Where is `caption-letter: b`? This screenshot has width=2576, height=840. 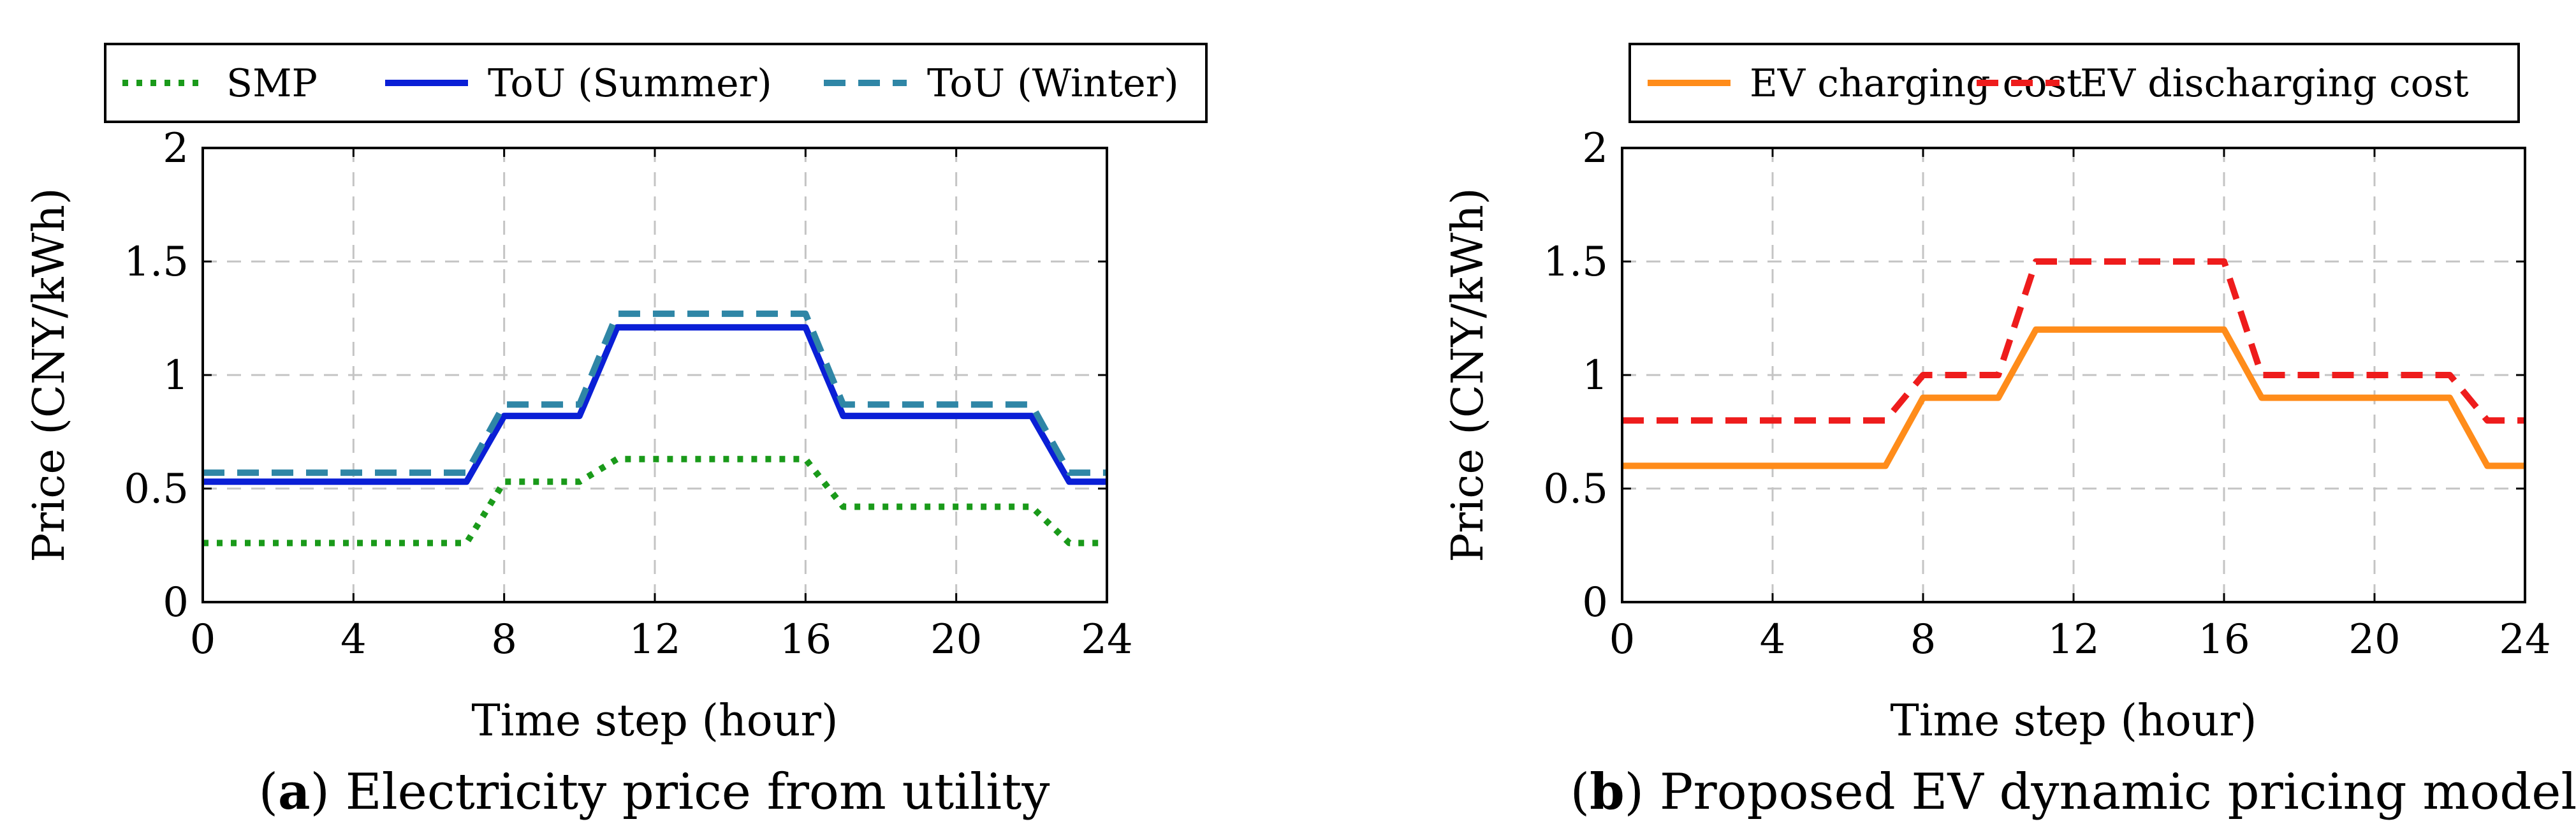 caption-letter: b is located at coordinates (1607, 792).